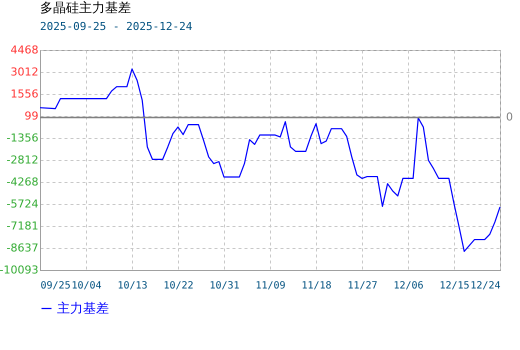 The image size is (520, 350). What do you see at coordinates (270, 286) in the screenshot?
I see `x-tick-label: 11/09` at bounding box center [270, 286].